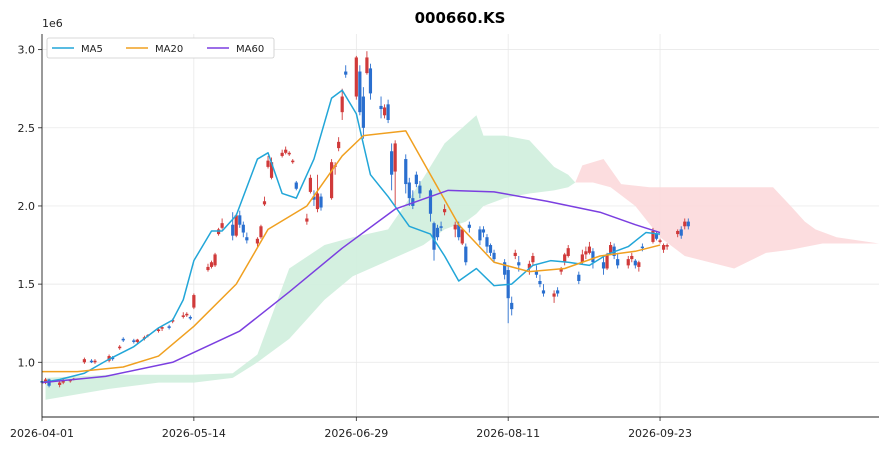 The width and height of the screenshot is (890, 451). I want to click on legend-label-ma60: MA60, so click(250, 49).